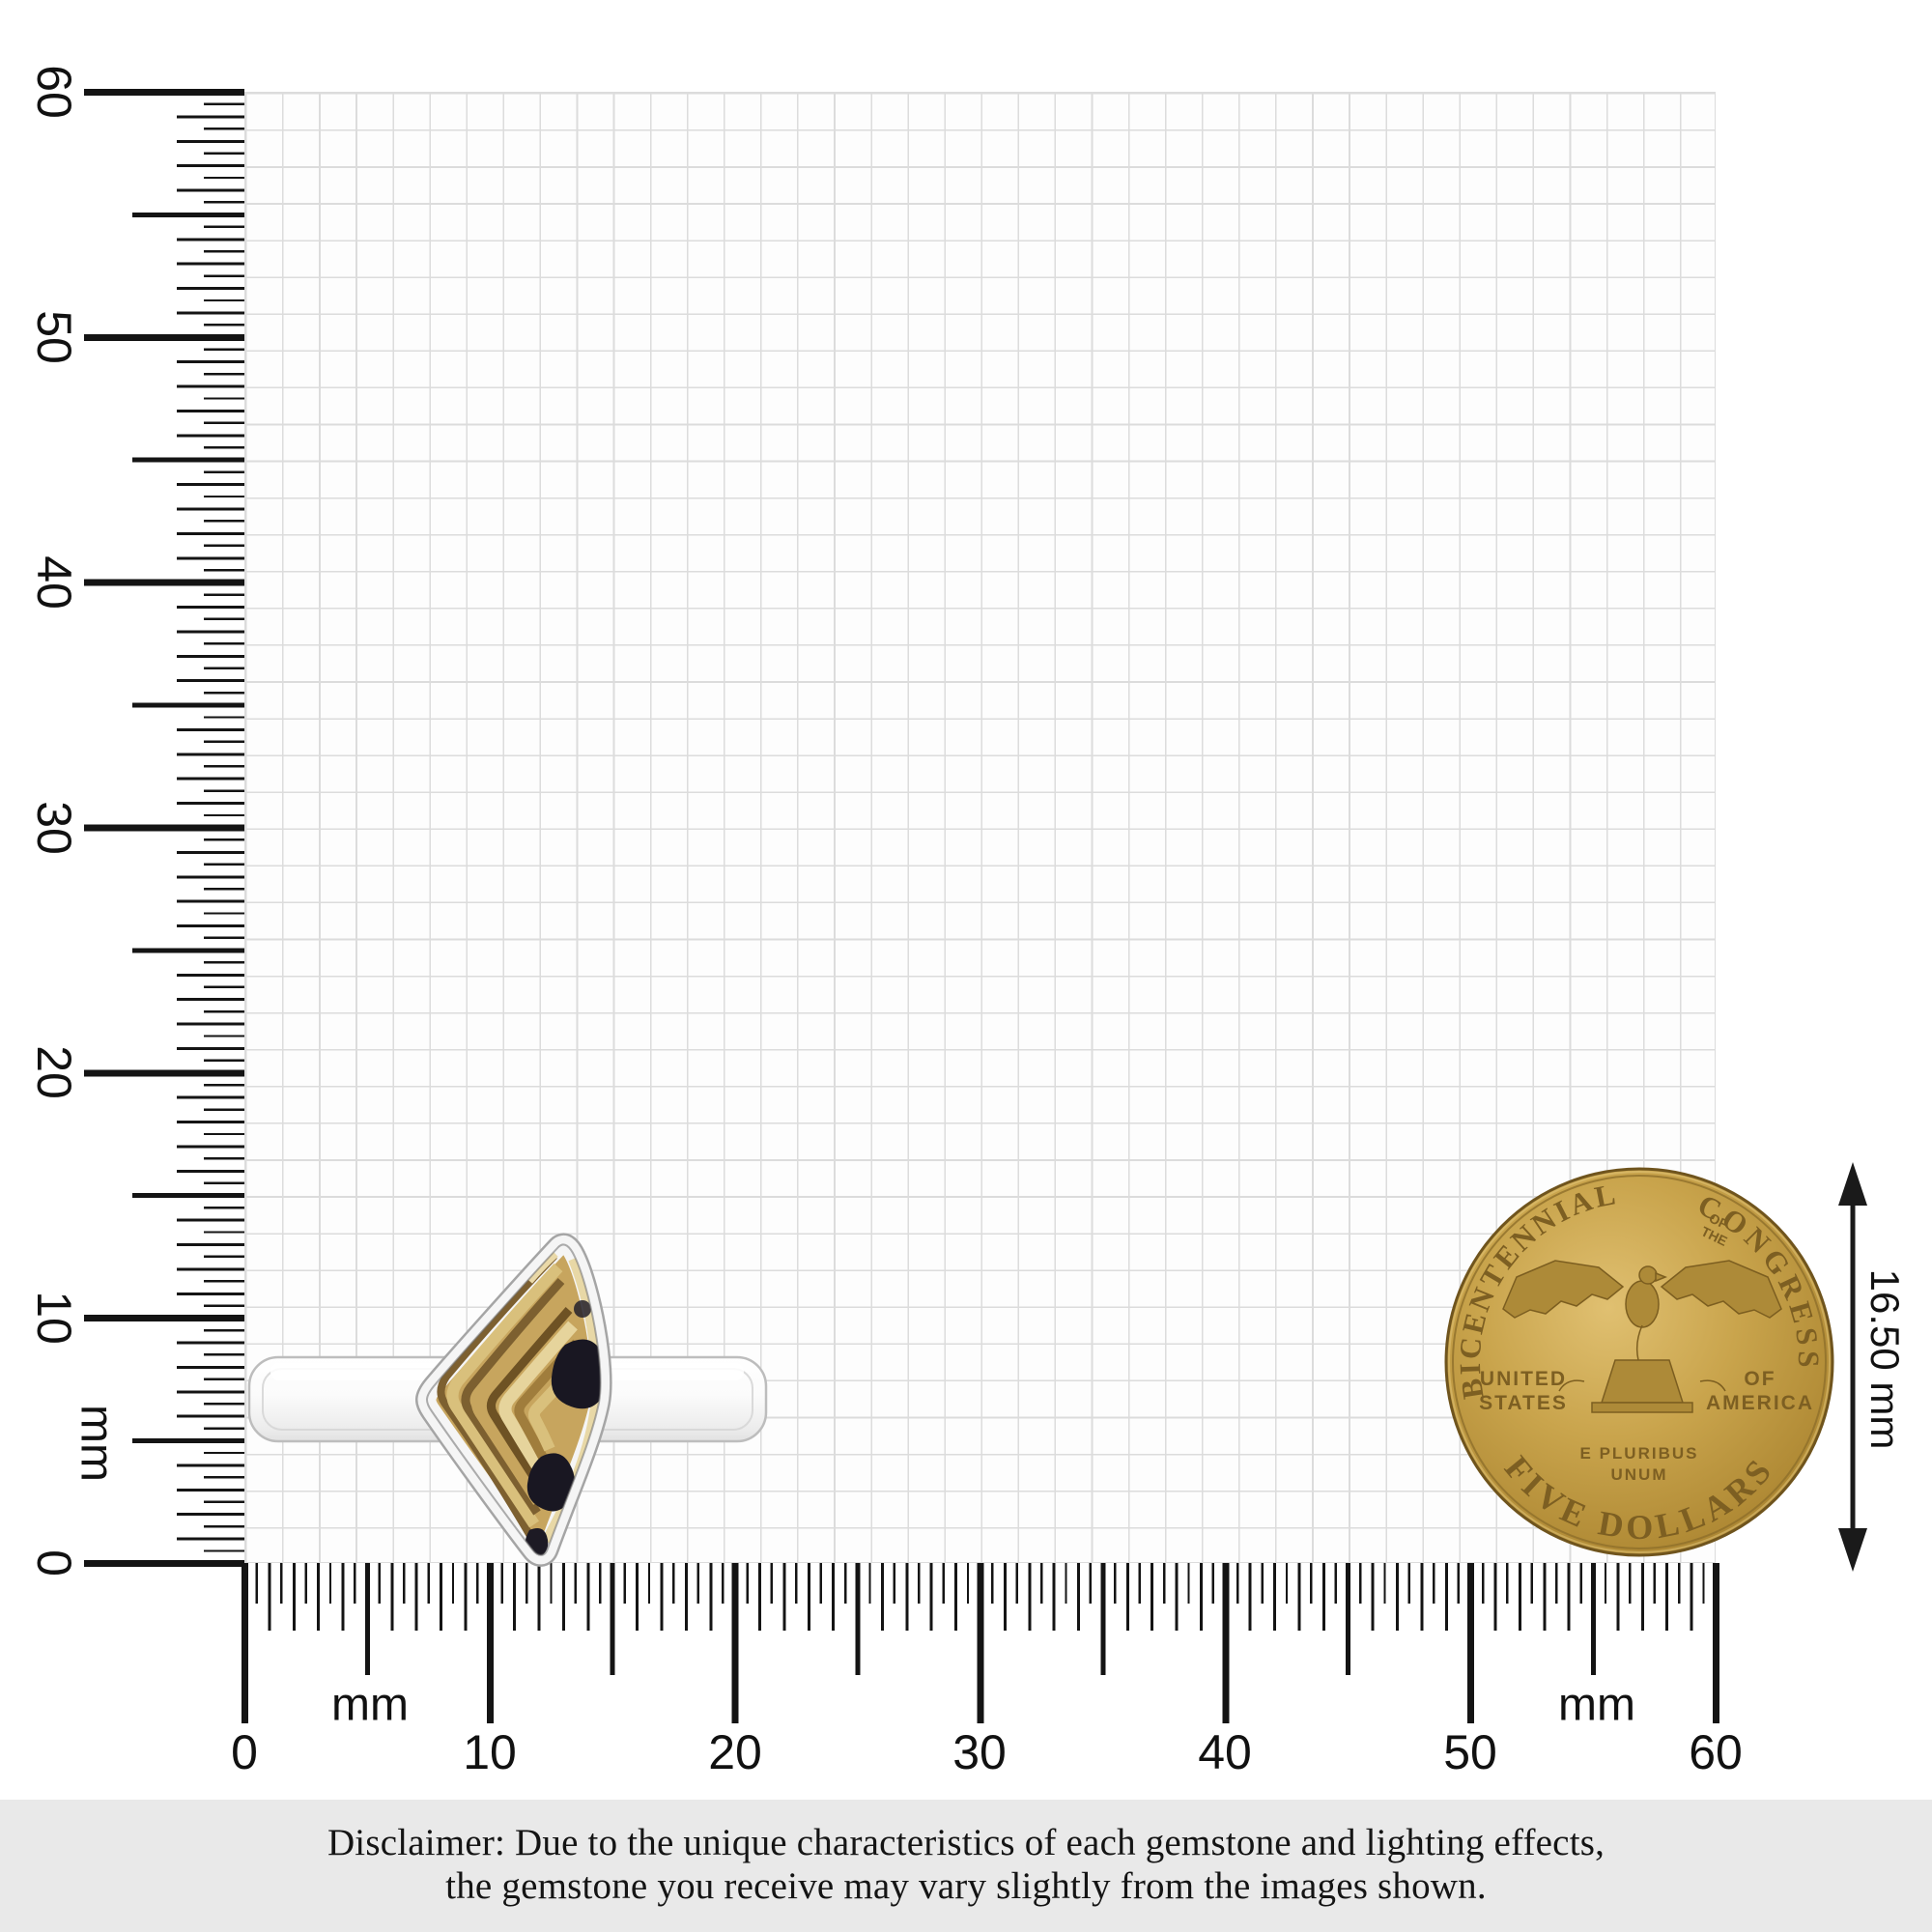  Describe the element at coordinates (244, 1752) in the screenshot. I see `h-ruler-label-0: 0` at that location.